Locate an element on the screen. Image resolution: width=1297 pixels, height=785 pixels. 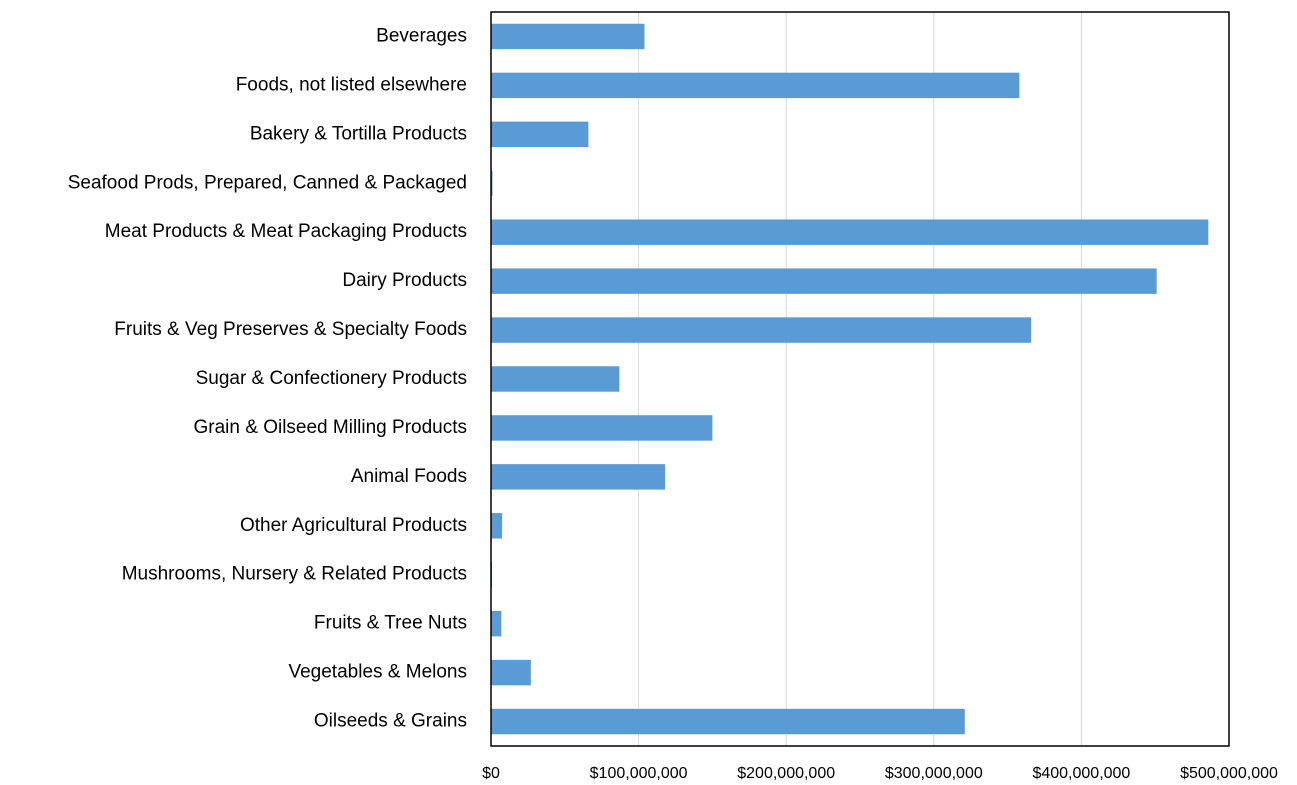
y-tick-label: Other Agricultural Products is located at coordinates (353, 525).